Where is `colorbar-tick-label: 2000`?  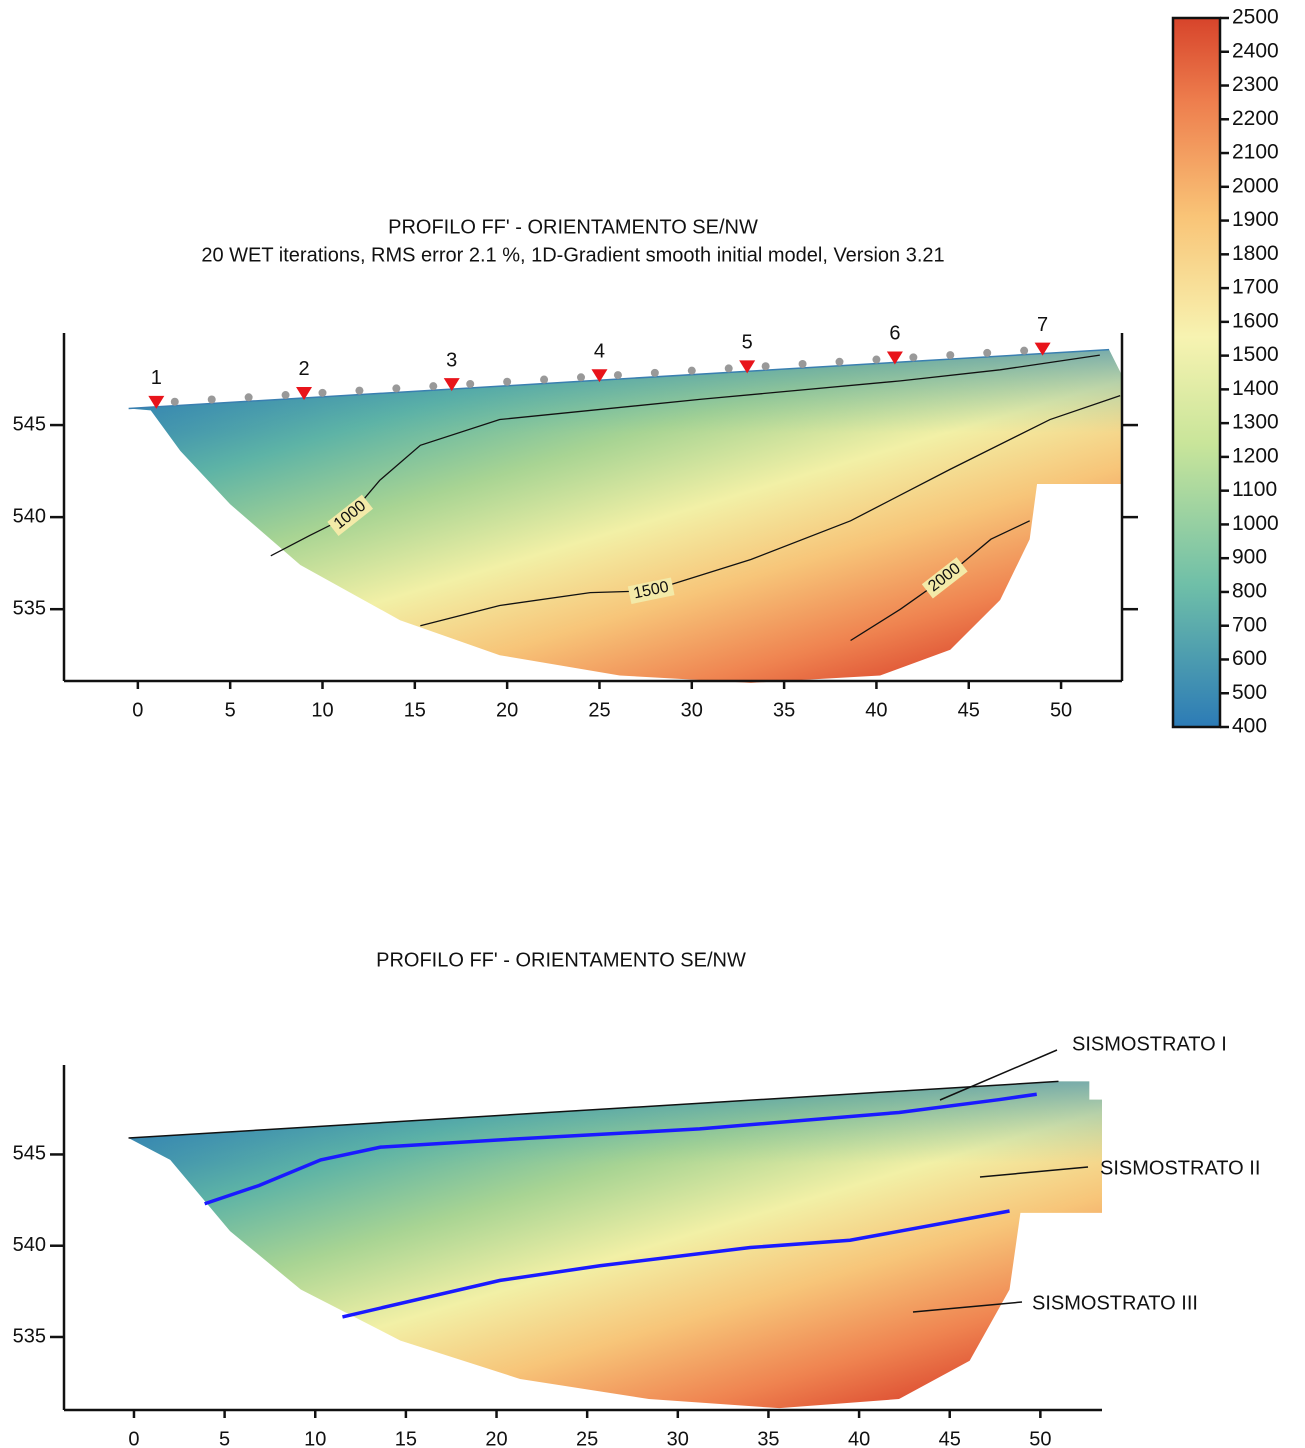
colorbar-tick-label: 2000 is located at coordinates (1255, 185).